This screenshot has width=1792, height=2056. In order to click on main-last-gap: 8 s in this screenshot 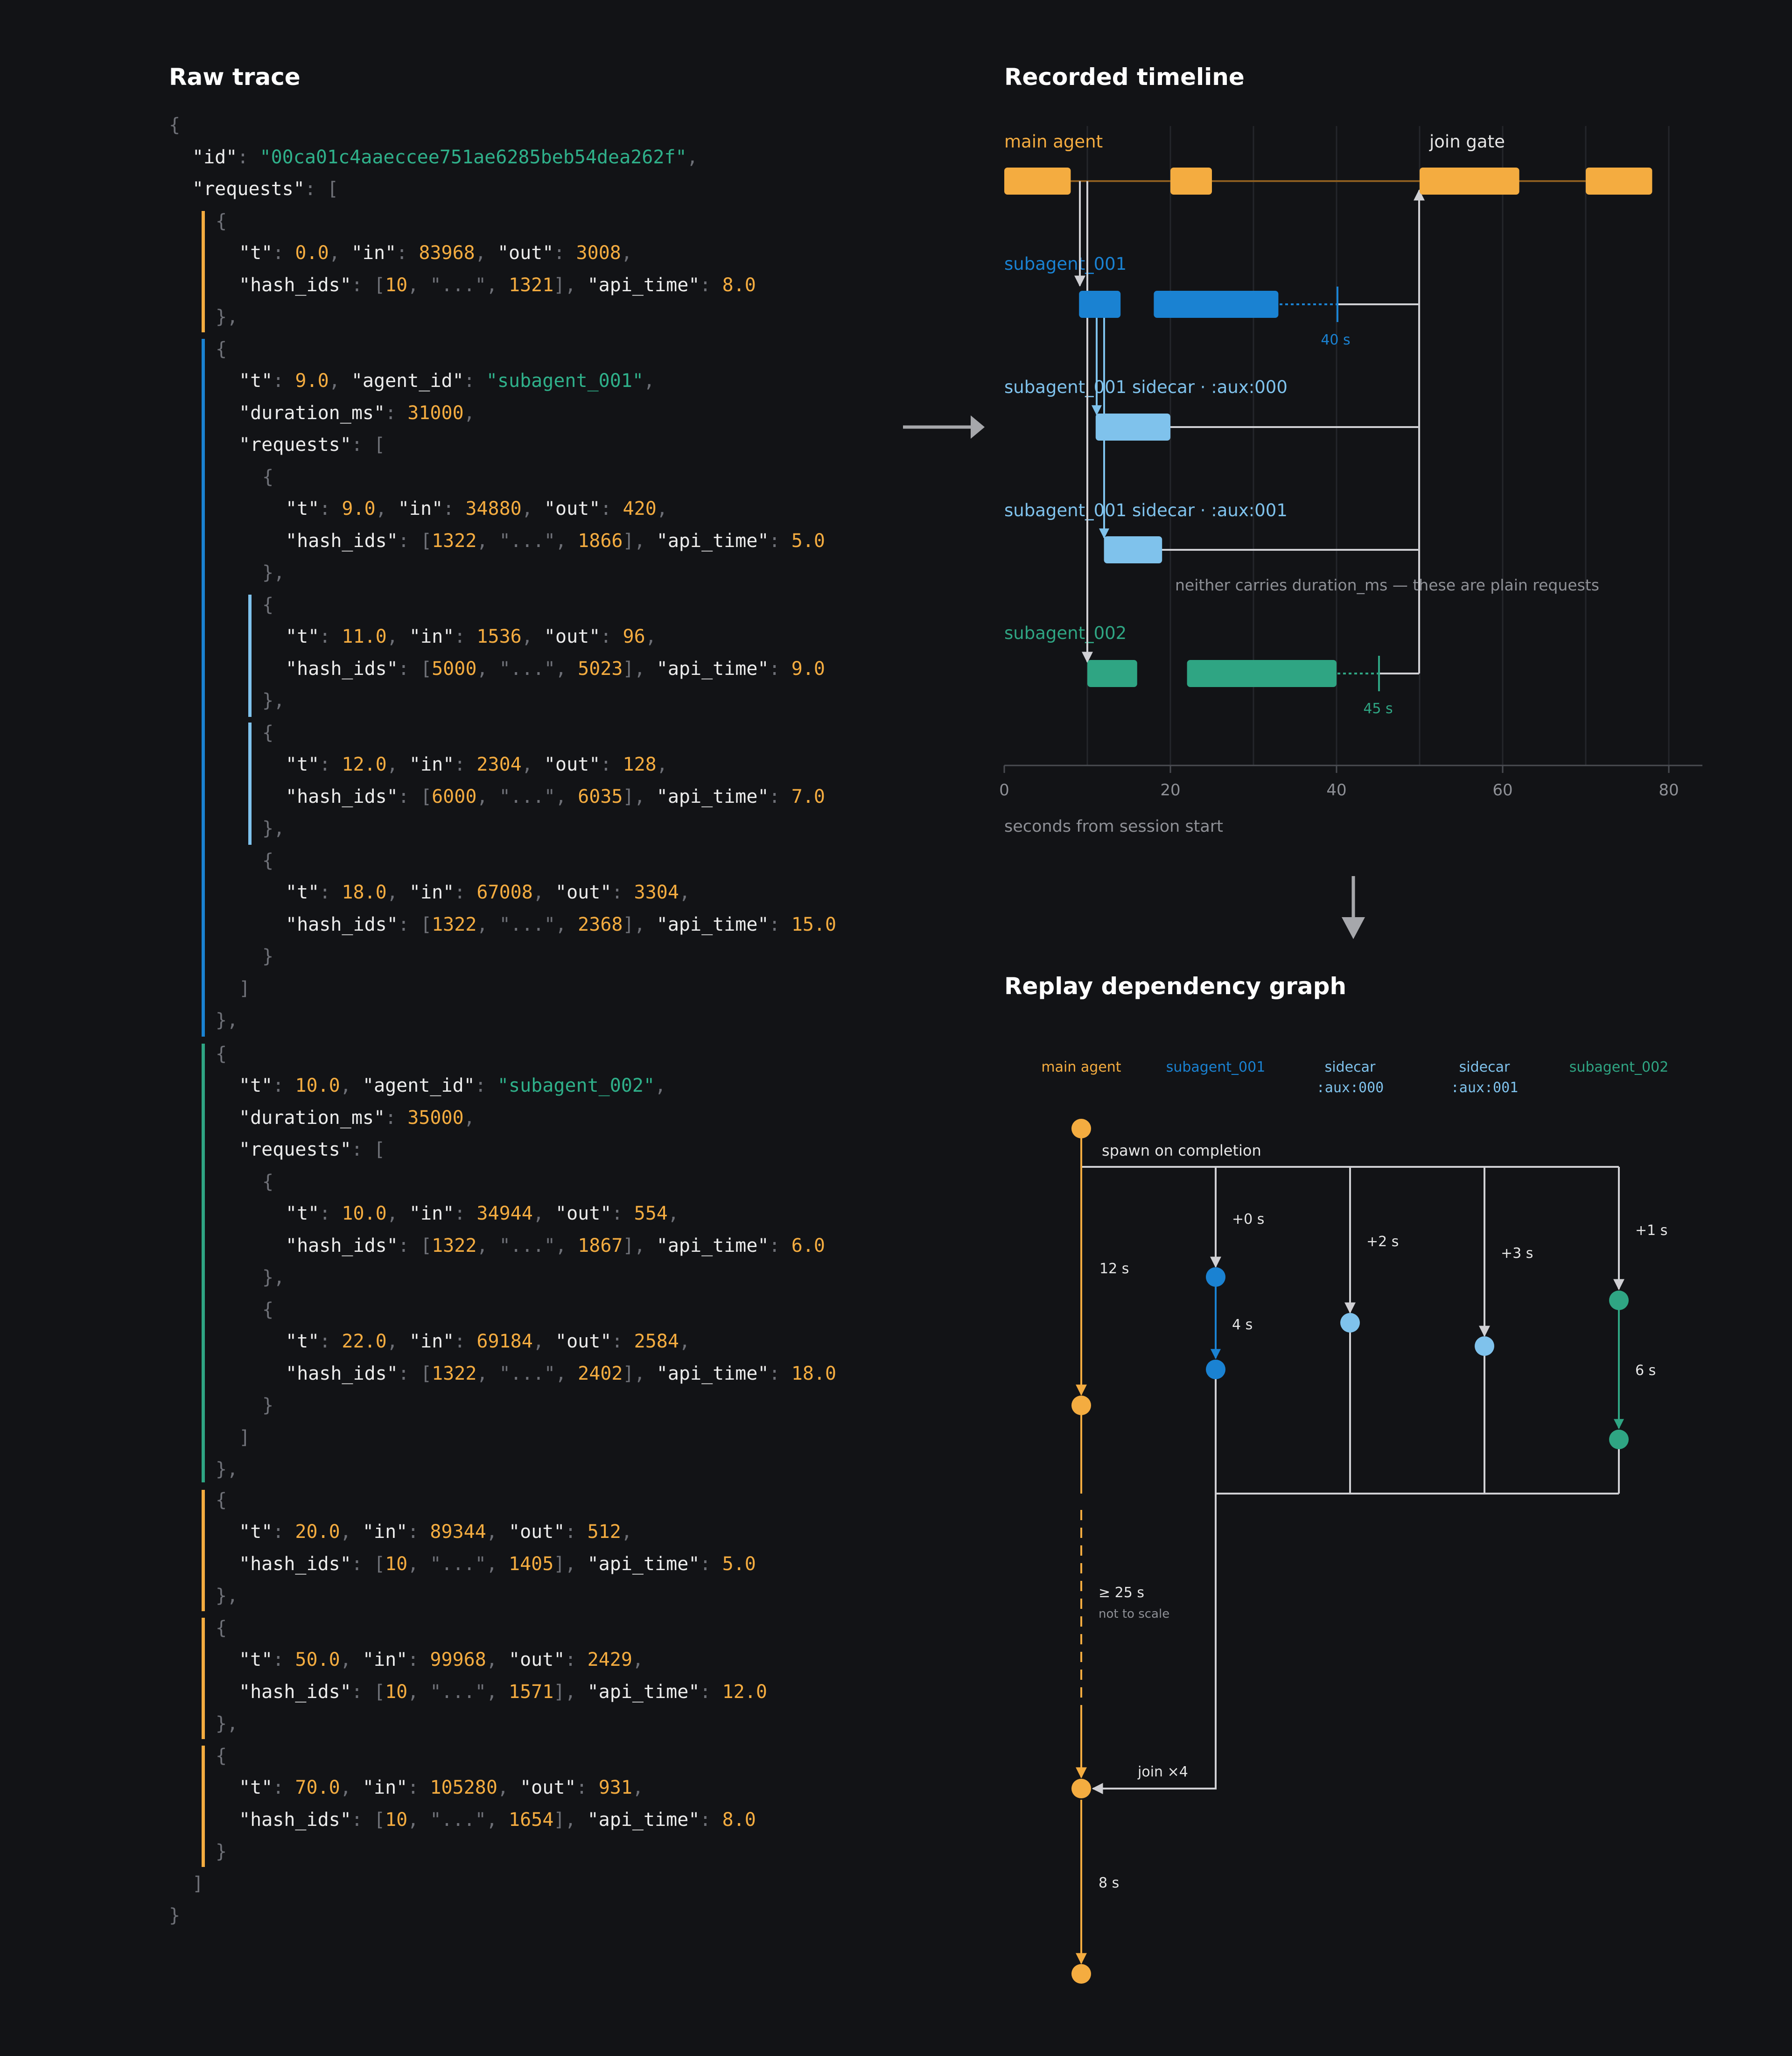, I will do `click(1109, 1883)`.